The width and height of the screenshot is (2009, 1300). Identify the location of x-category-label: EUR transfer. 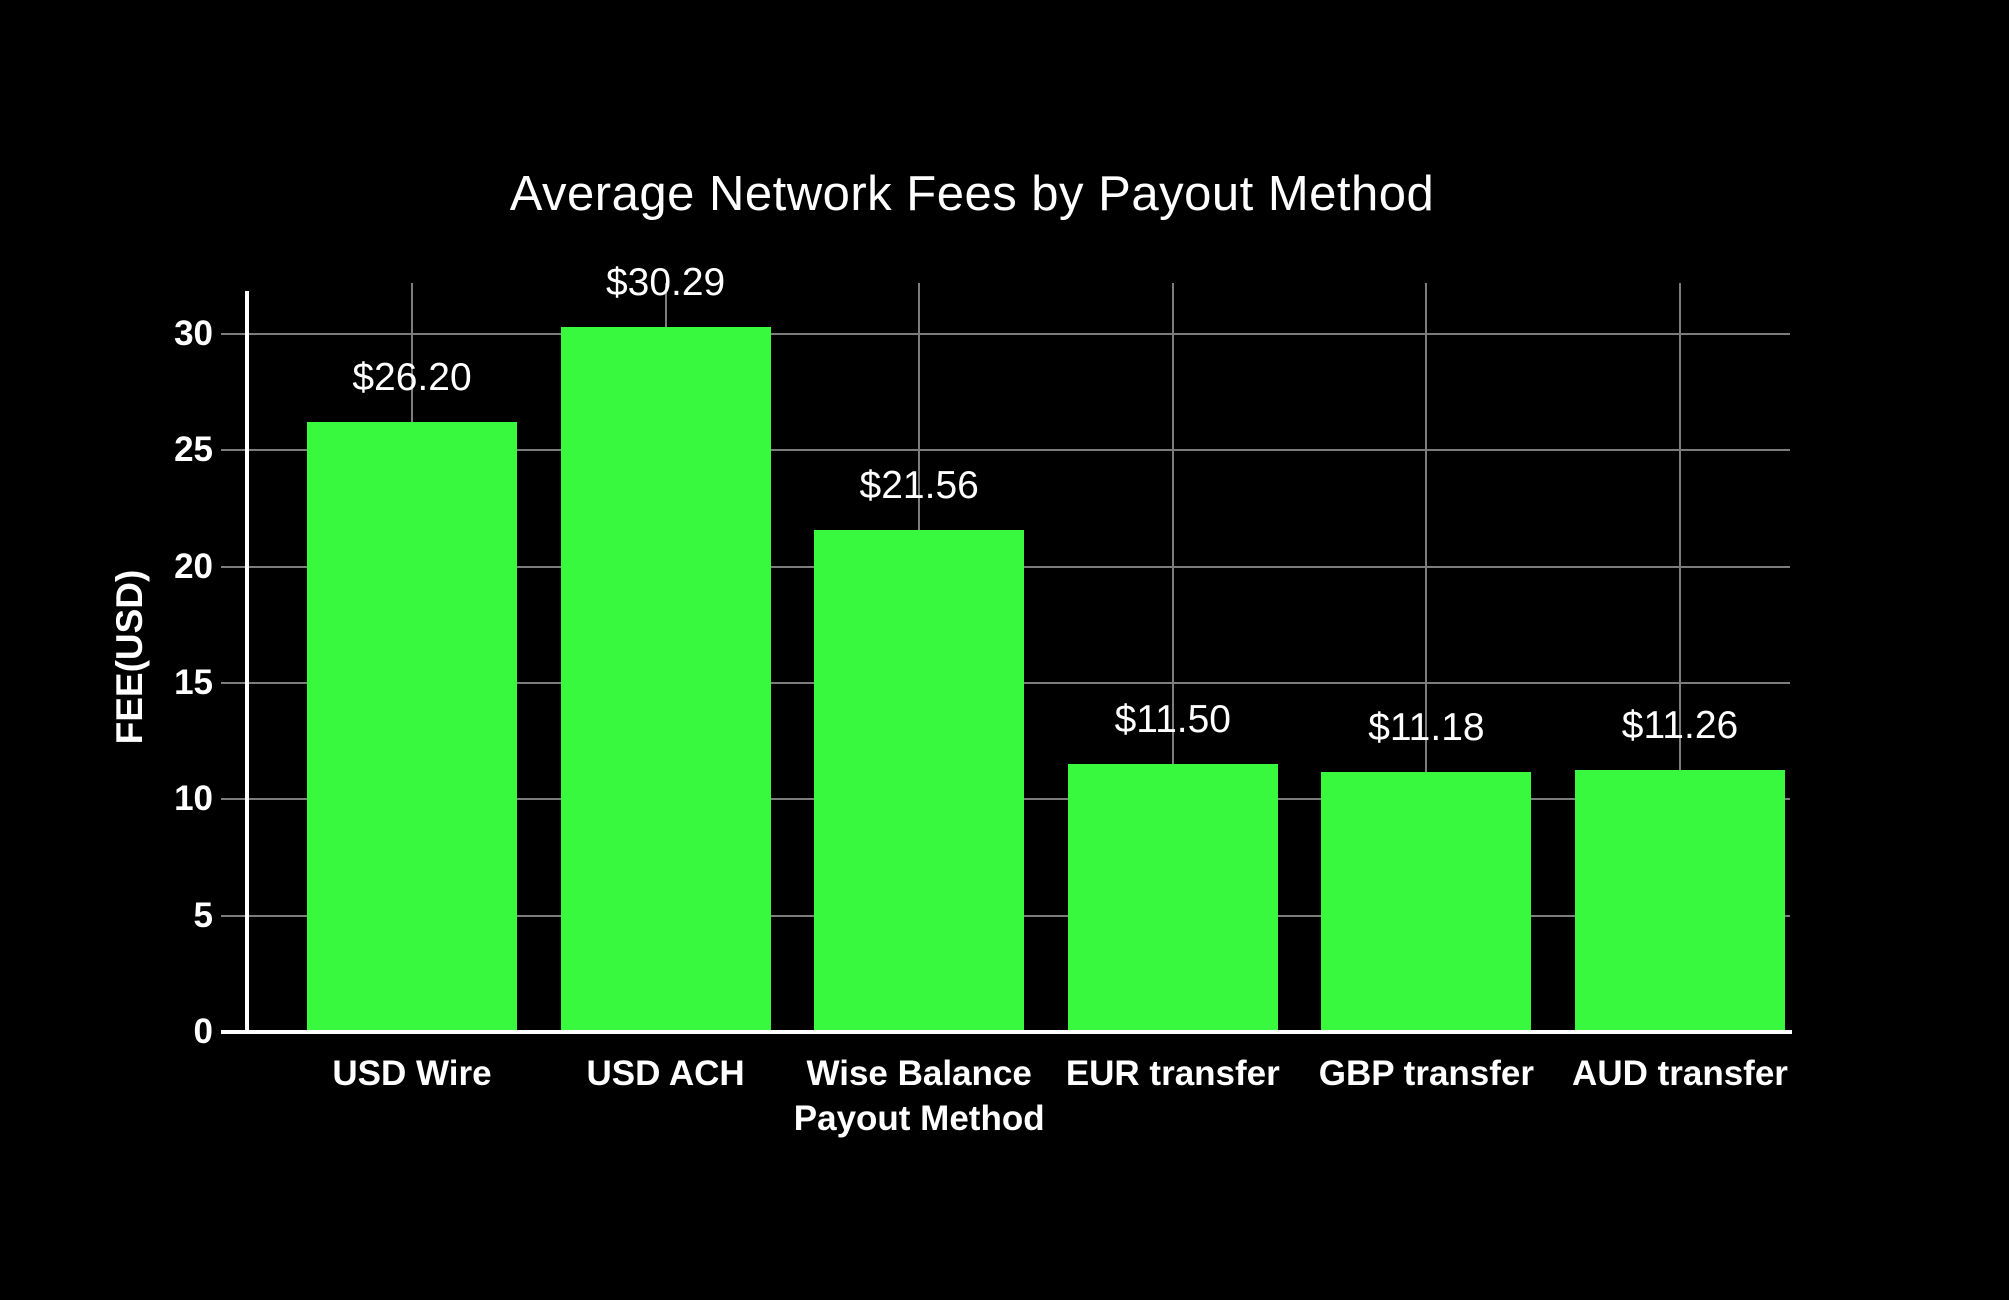
(1172, 1073).